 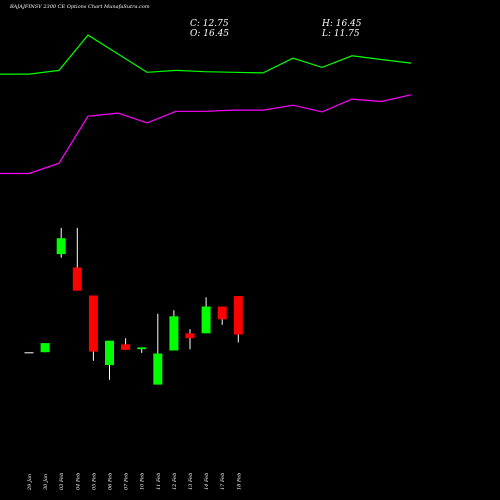 I want to click on x-tick-label: 11 Feb, so click(x=159, y=481).